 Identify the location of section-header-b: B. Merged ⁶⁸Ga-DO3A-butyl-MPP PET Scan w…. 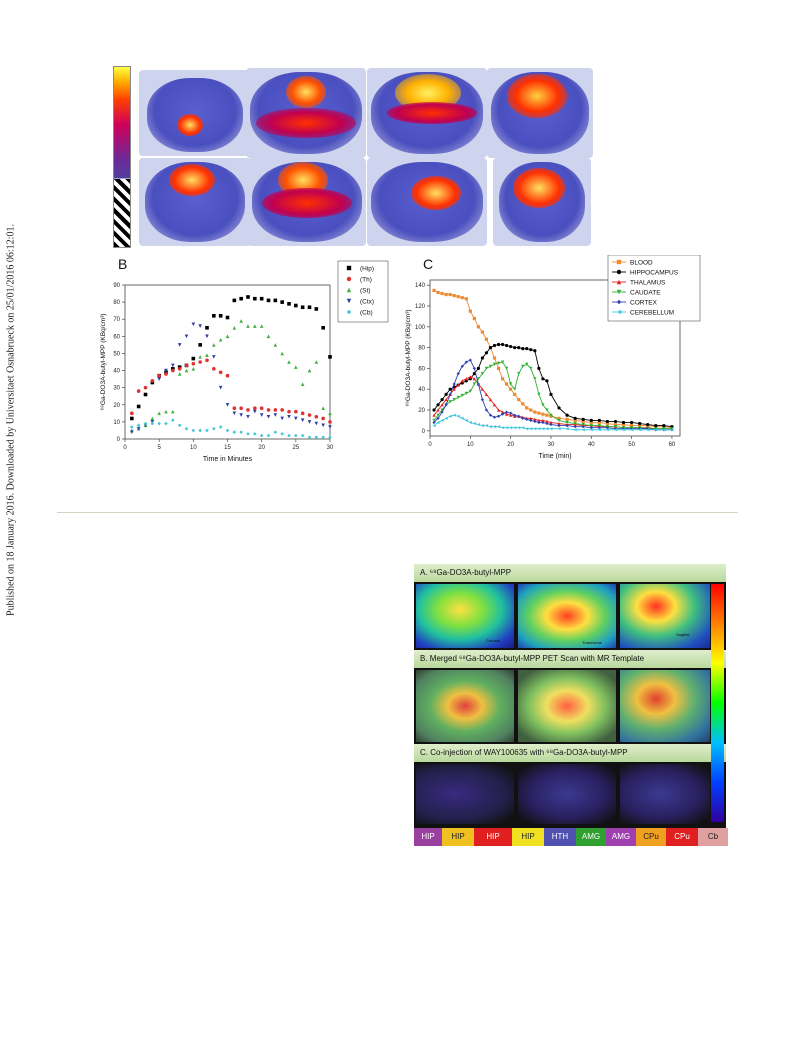
(570, 659).